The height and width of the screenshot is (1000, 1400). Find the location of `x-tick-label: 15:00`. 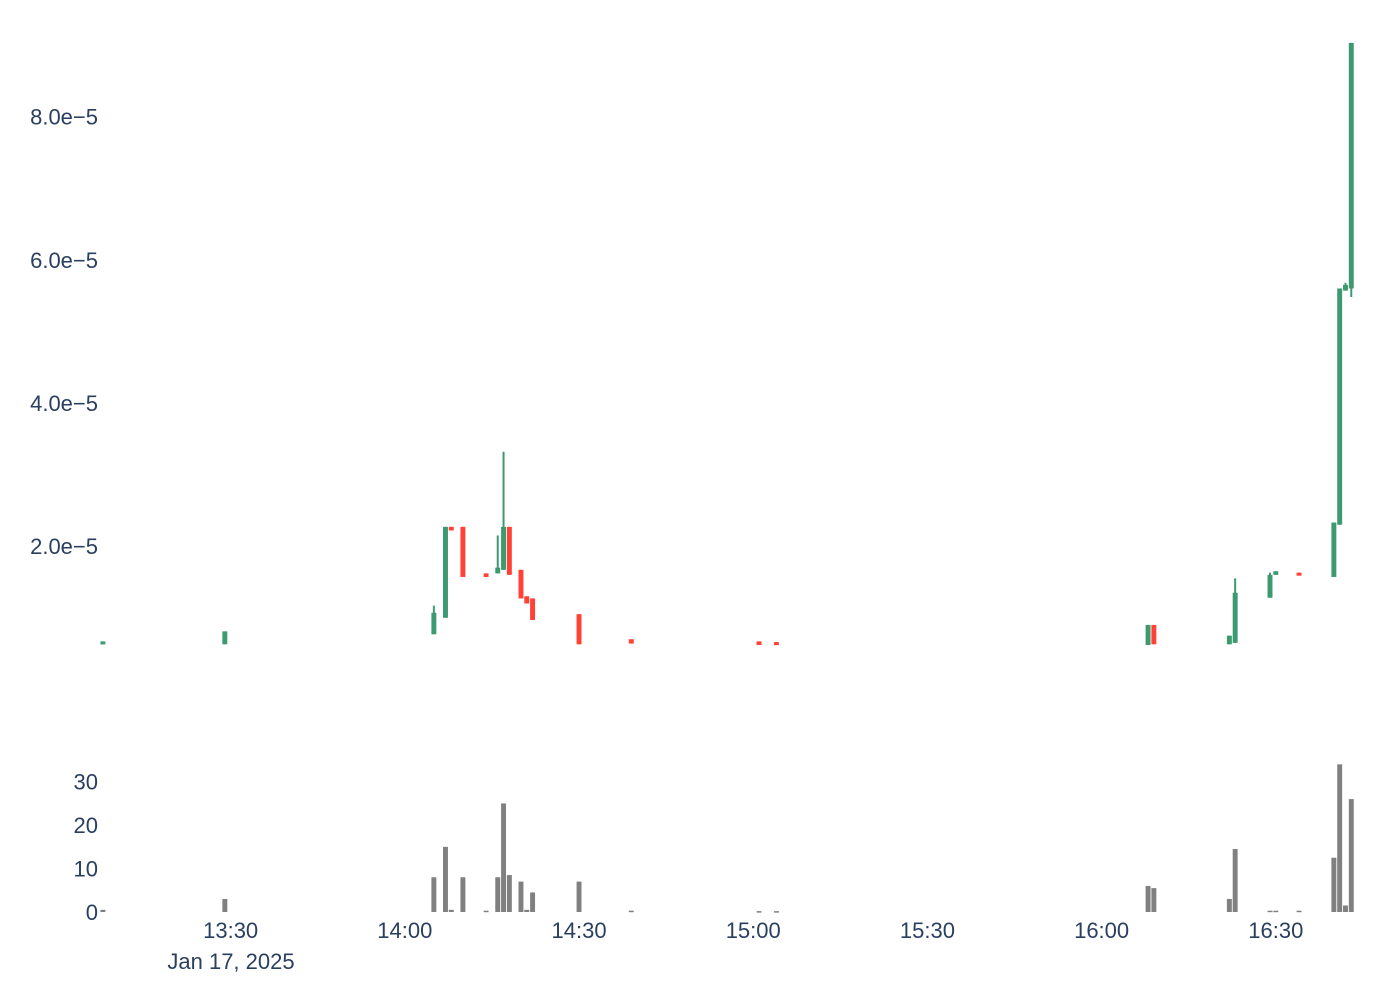

x-tick-label: 15:00 is located at coordinates (753, 930).